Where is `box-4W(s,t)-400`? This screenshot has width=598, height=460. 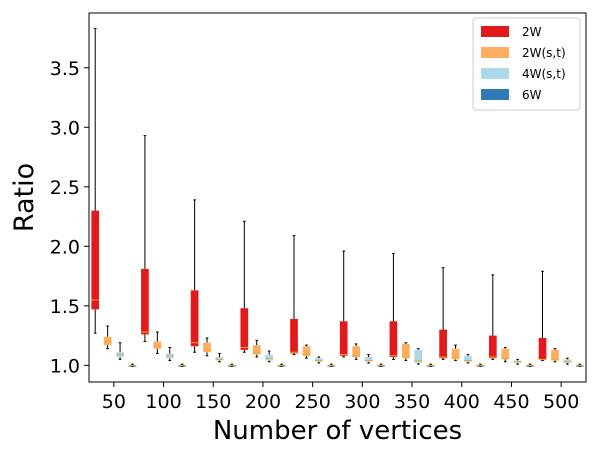
box-4W(s,t)-400 is located at coordinates (468, 359).